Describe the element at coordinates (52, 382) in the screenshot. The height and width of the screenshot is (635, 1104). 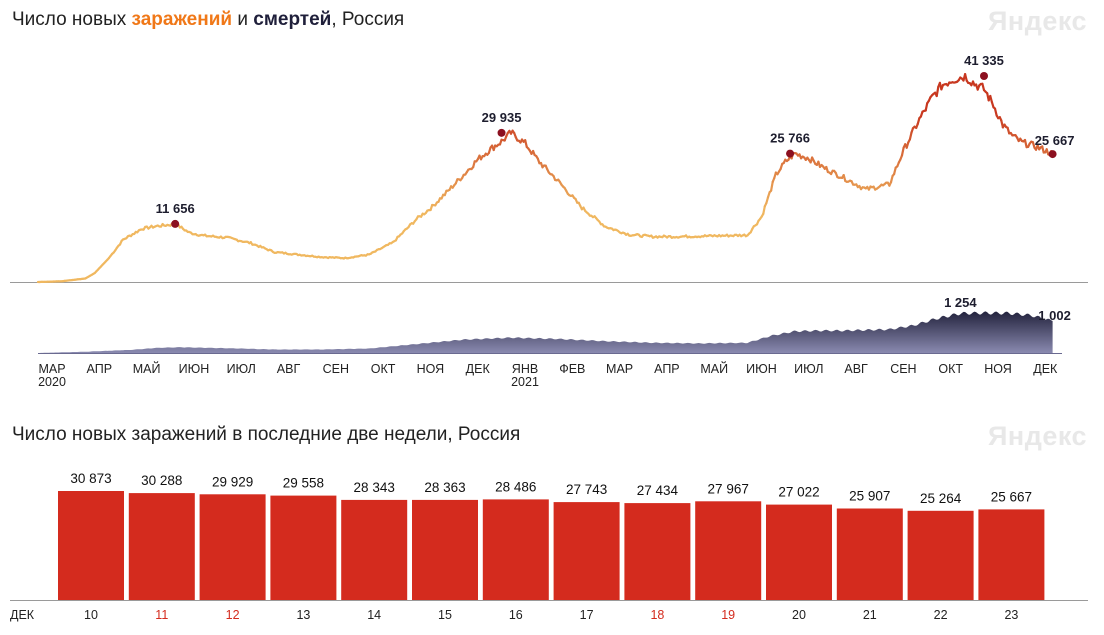
I see `year-tick-label: 2020` at that location.